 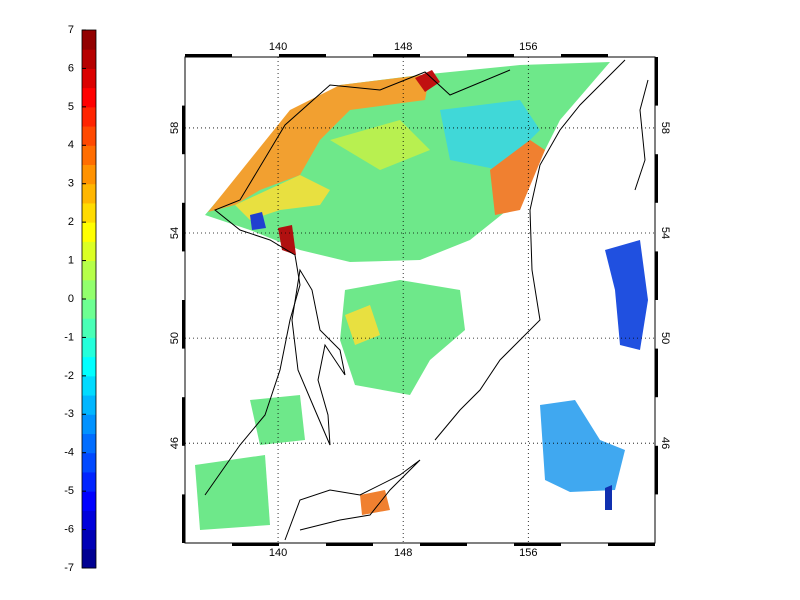 I want to click on colorbar-tick-label: 2, so click(x=71, y=222).